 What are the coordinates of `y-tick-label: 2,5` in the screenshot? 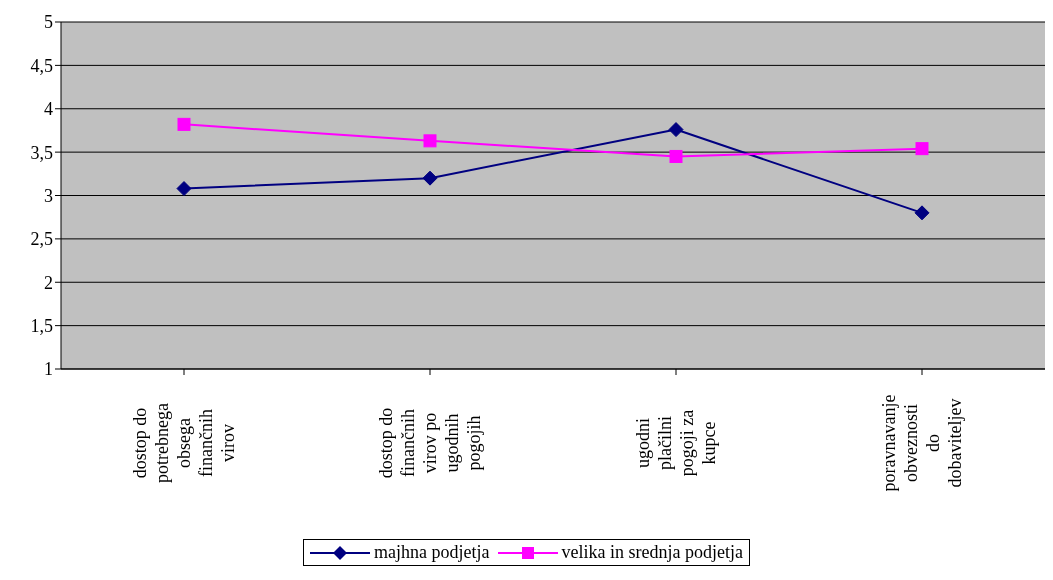 It's located at (41, 239).